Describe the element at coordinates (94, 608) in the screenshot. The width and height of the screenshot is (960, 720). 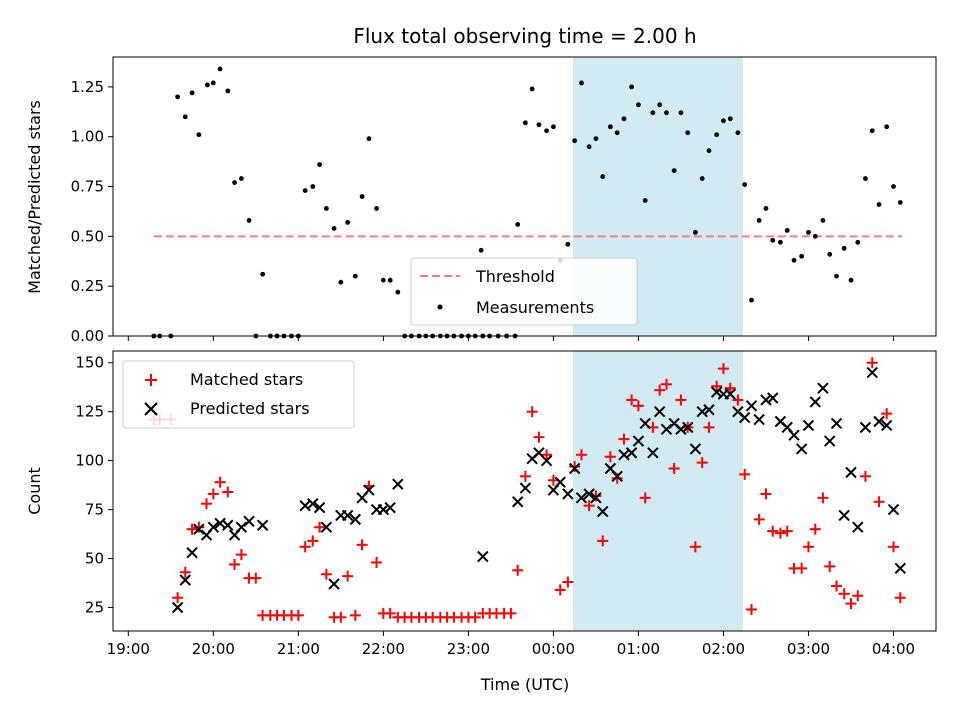
I see `bottom-y-tick-label: 25` at that location.